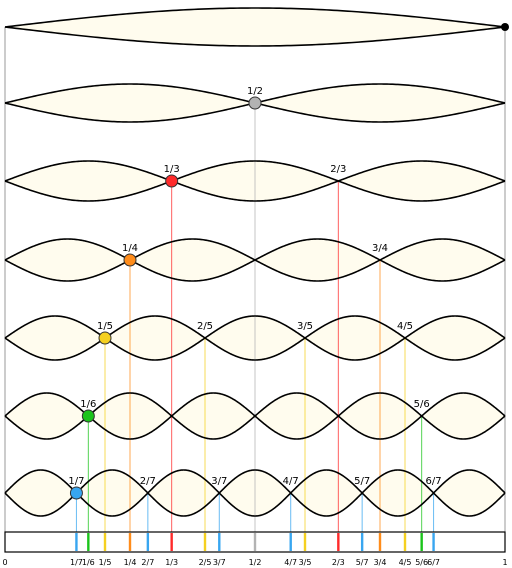 The image size is (512, 568). I want to click on harmonic-4-lower-curve, so click(255, 260).